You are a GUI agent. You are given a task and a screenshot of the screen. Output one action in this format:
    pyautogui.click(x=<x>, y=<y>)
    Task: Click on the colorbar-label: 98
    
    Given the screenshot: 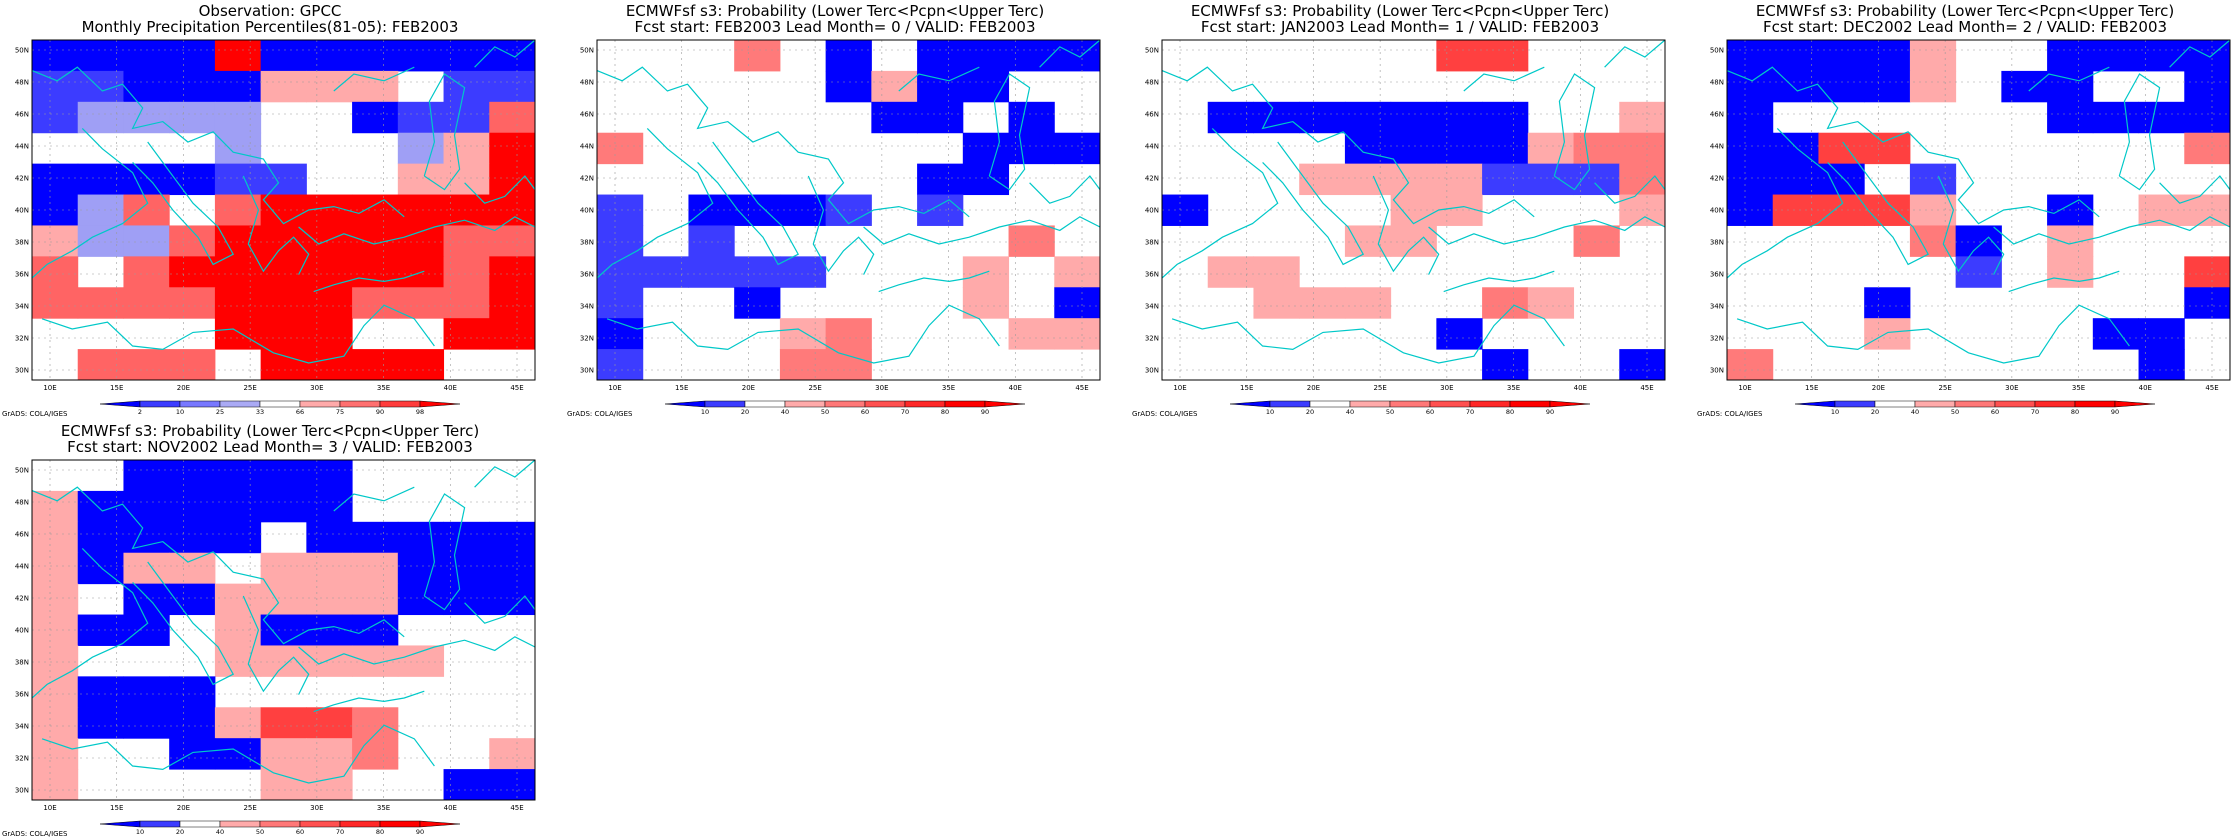 What is the action you would take?
    pyautogui.click(x=420, y=412)
    